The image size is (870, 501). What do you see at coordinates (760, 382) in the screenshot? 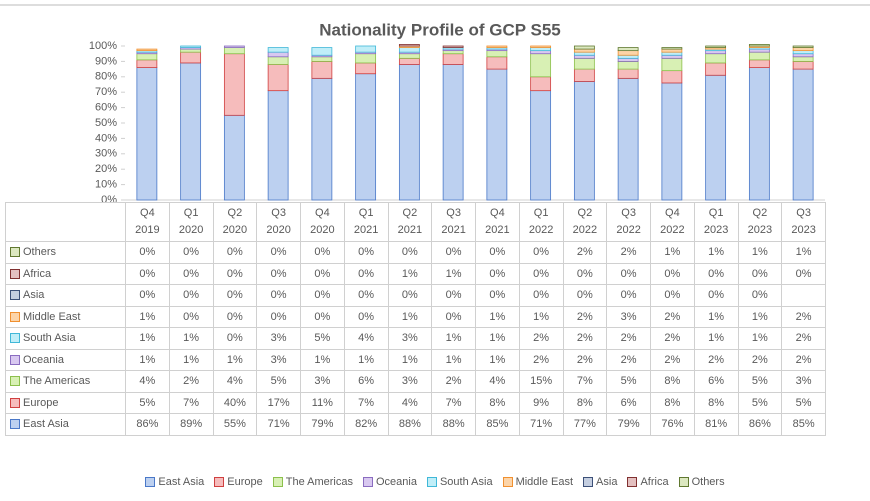
I see `table-value: 5%` at bounding box center [760, 382].